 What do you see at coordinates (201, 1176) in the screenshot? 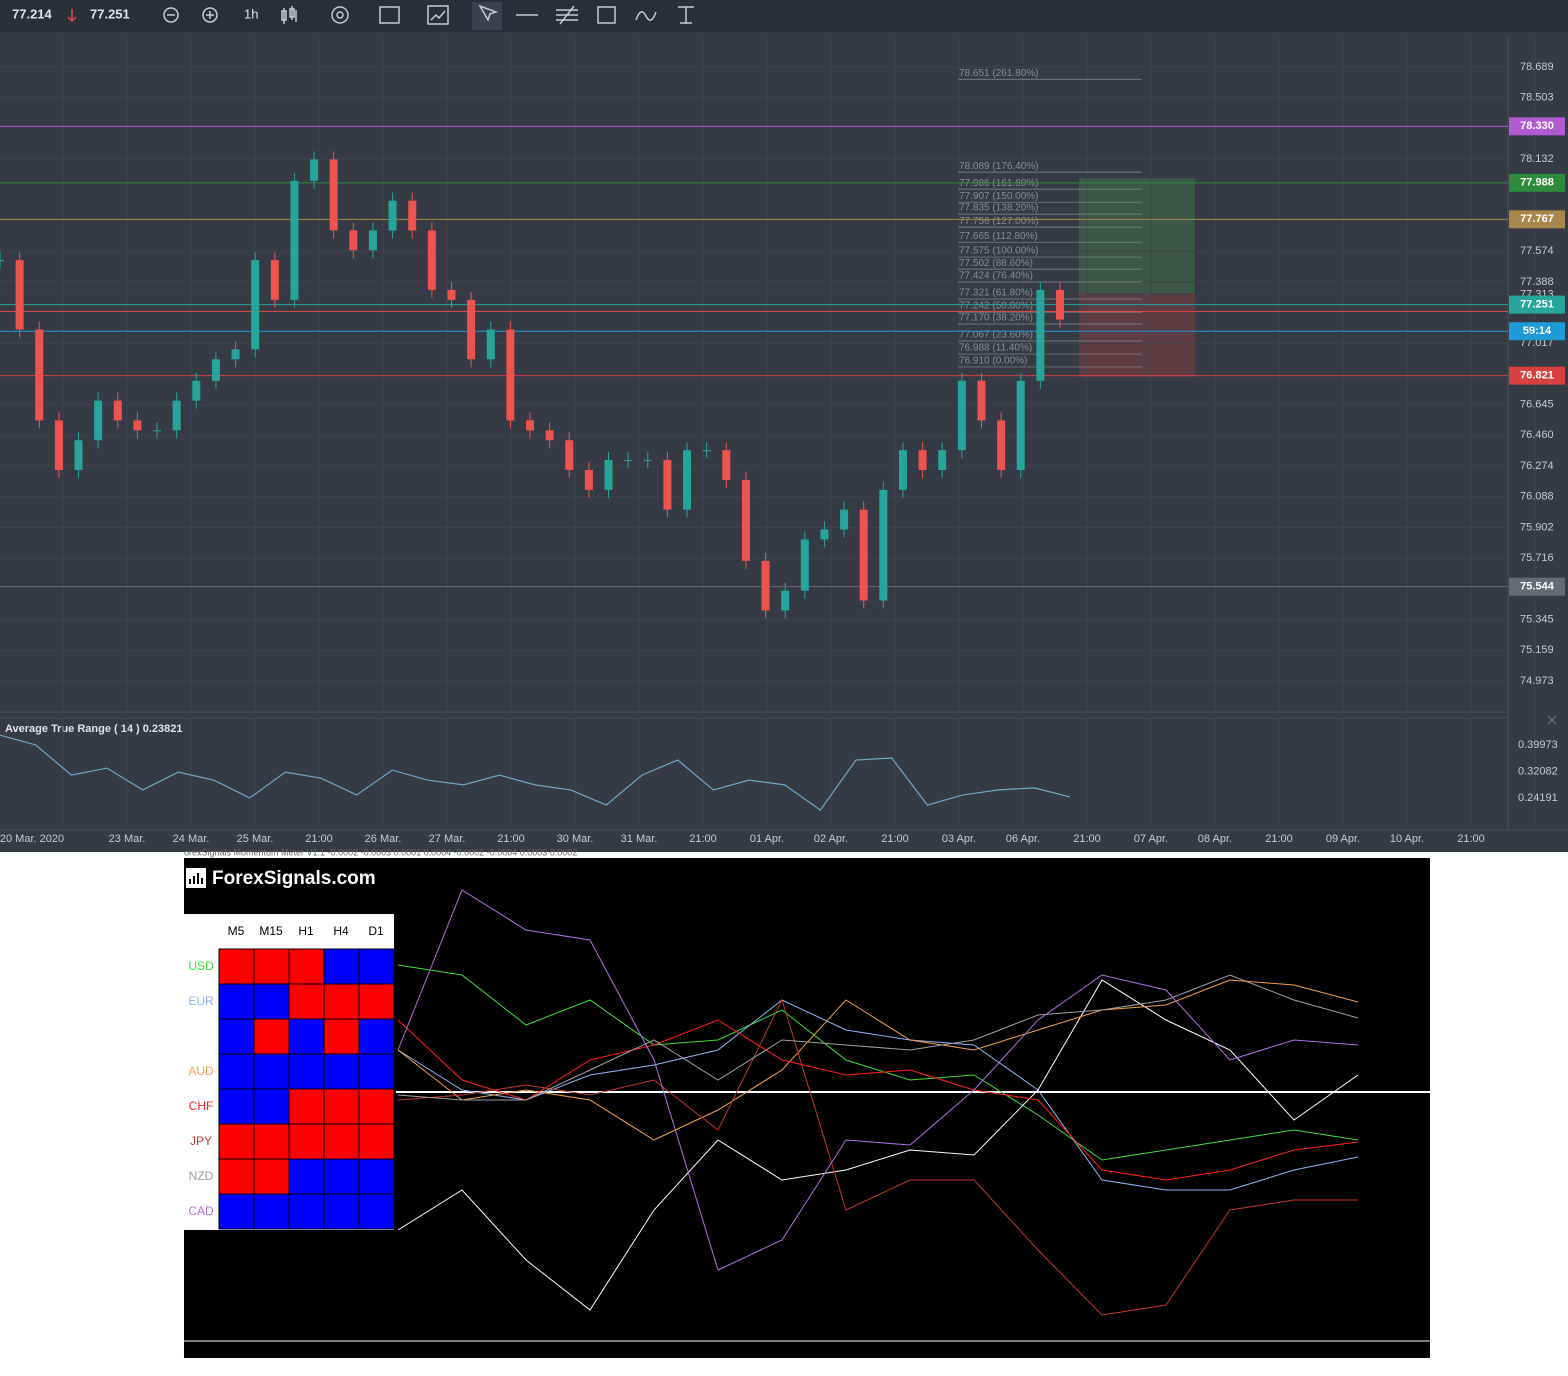
I see `currency-label: NZD` at bounding box center [201, 1176].